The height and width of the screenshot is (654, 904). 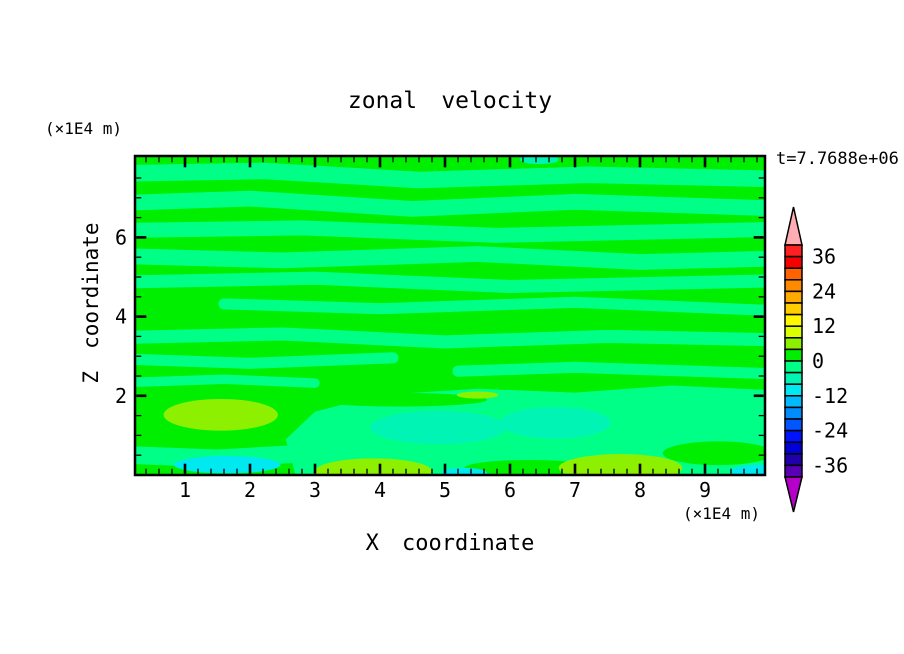 I want to click on z-tick-label: 2, so click(x=121, y=396).